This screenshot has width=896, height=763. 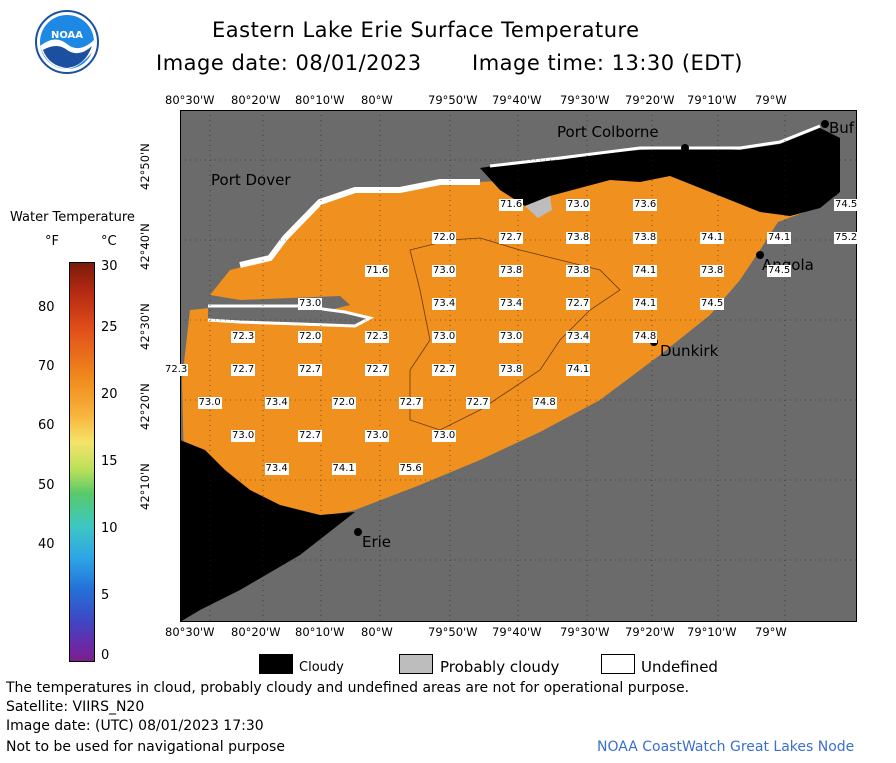 I want to click on key-cloudy-label: Cloudy, so click(x=321, y=667).